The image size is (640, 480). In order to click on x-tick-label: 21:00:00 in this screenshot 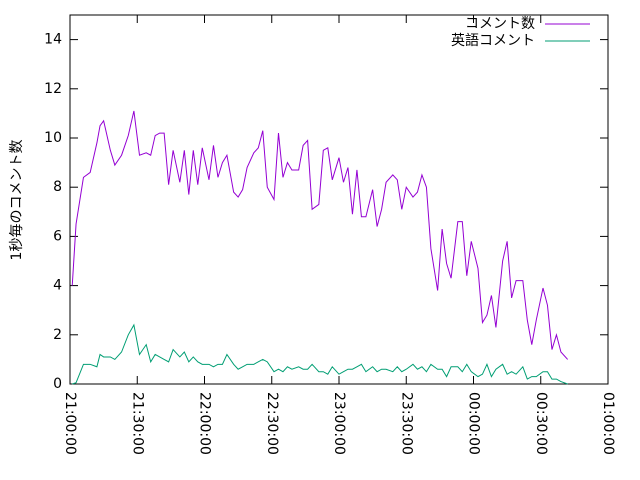, I will do `click(70, 423)`.